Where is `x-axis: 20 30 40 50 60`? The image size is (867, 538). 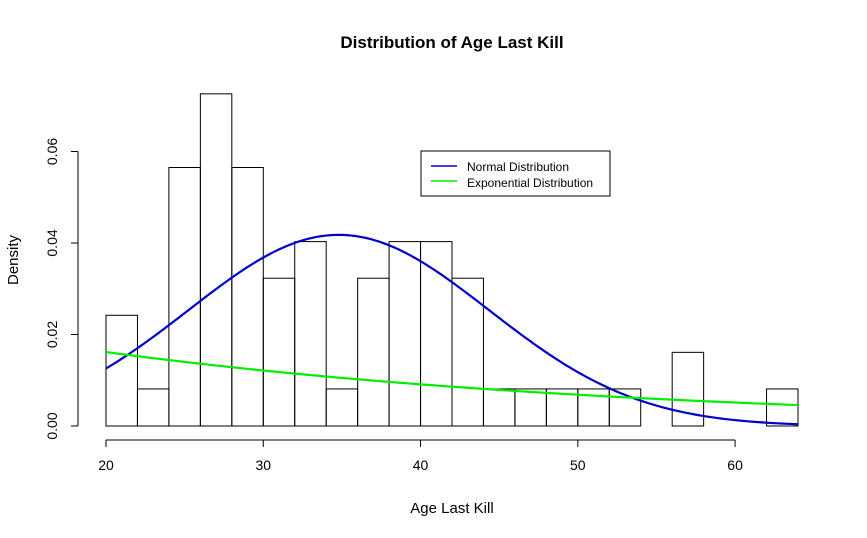 x-axis: 20 30 40 50 60 is located at coordinates (420, 456).